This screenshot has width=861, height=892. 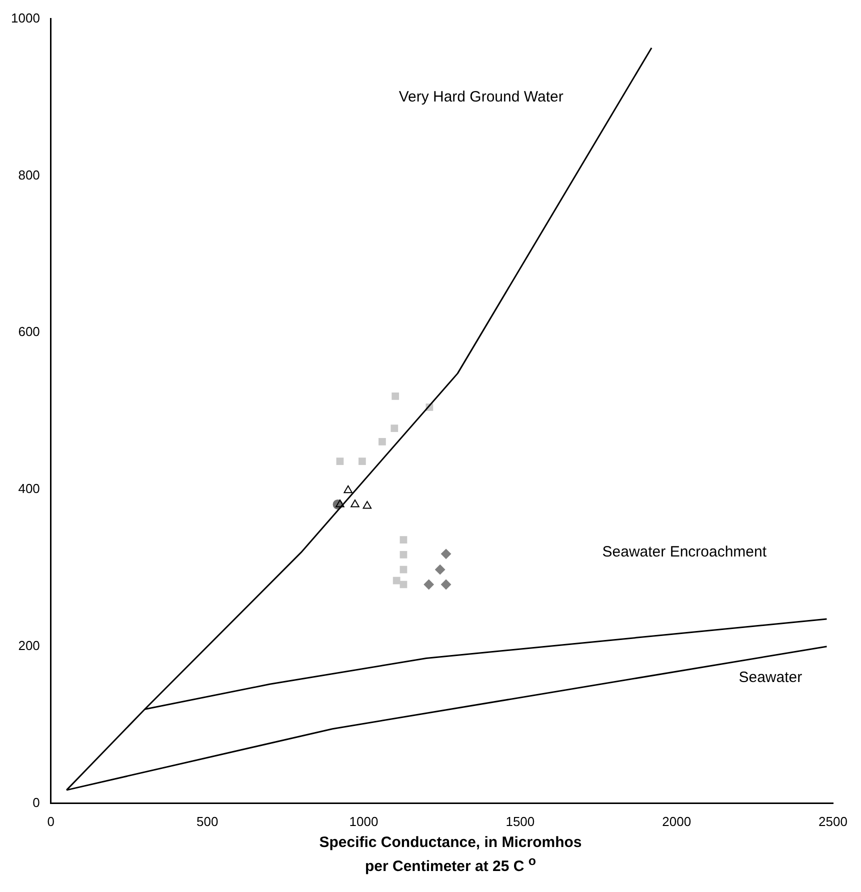 I want to click on x-tick-label: 500, so click(x=207, y=821).